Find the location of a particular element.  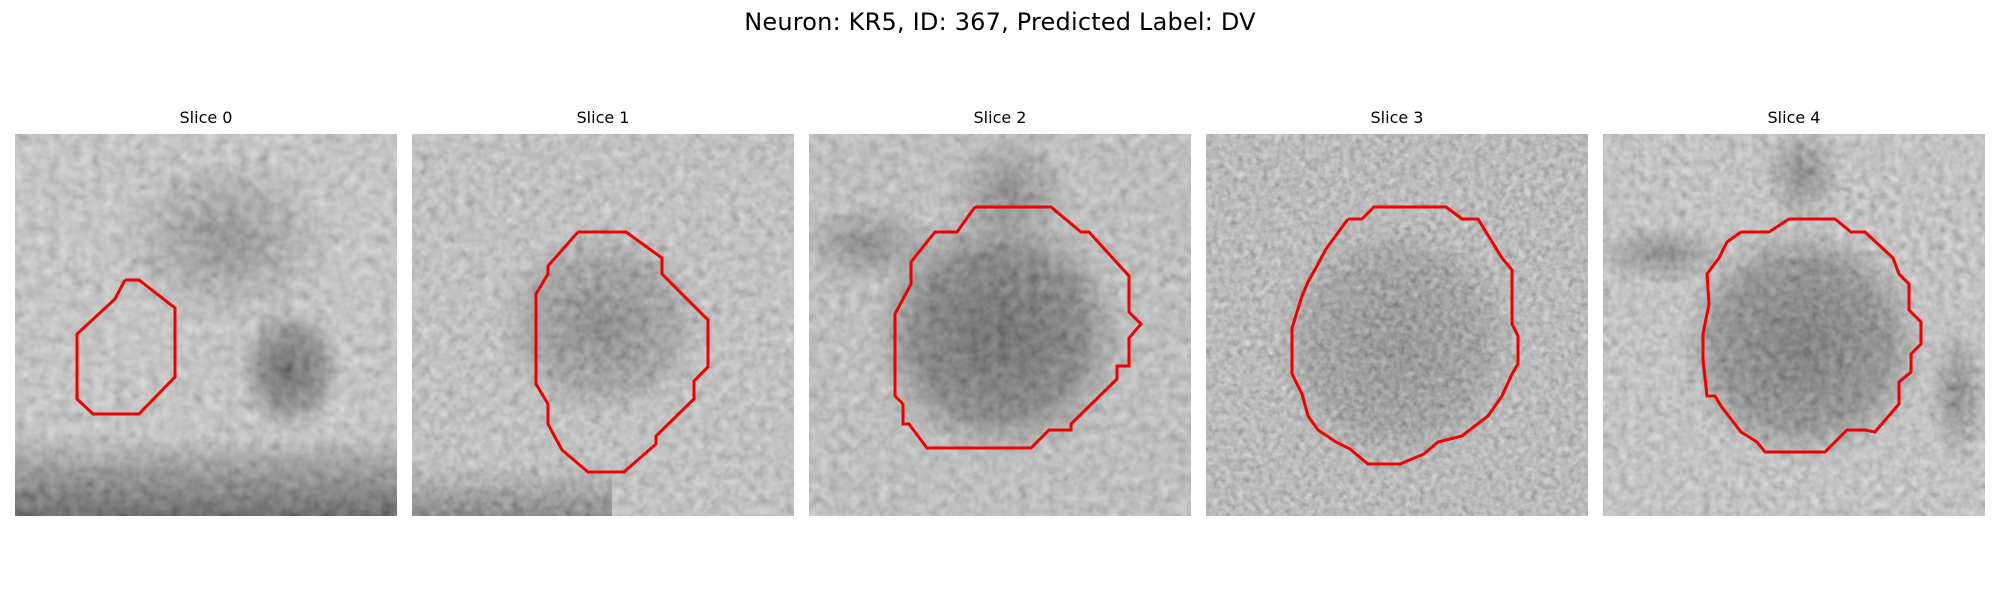

slice-panel-3: Slice 3 is located at coordinates (1397, 312).